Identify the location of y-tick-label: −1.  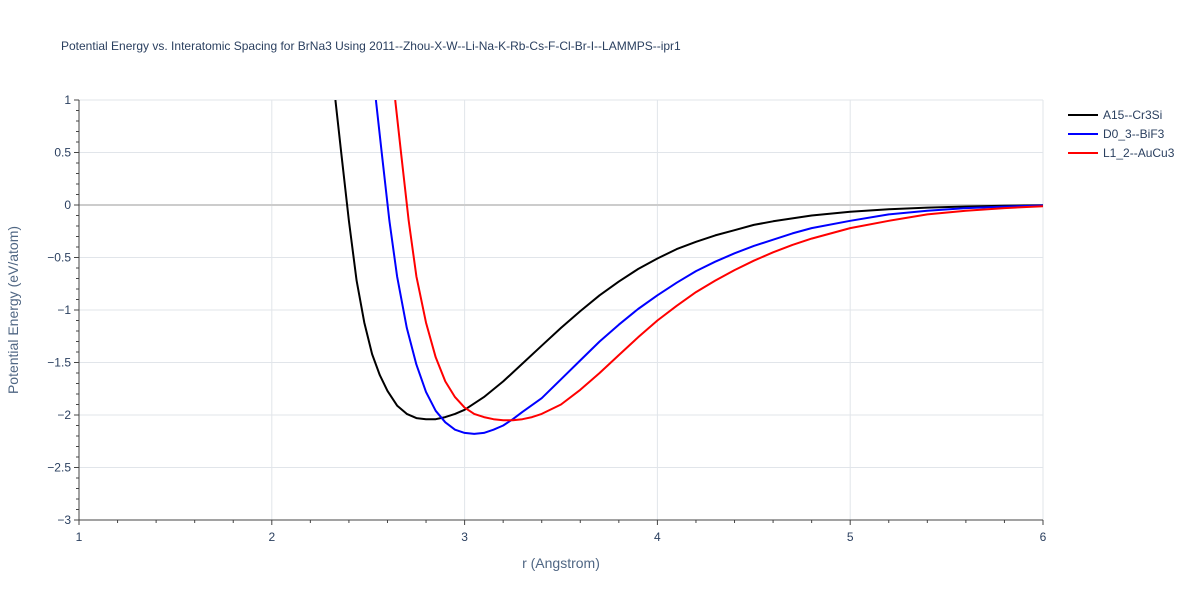
(64, 310).